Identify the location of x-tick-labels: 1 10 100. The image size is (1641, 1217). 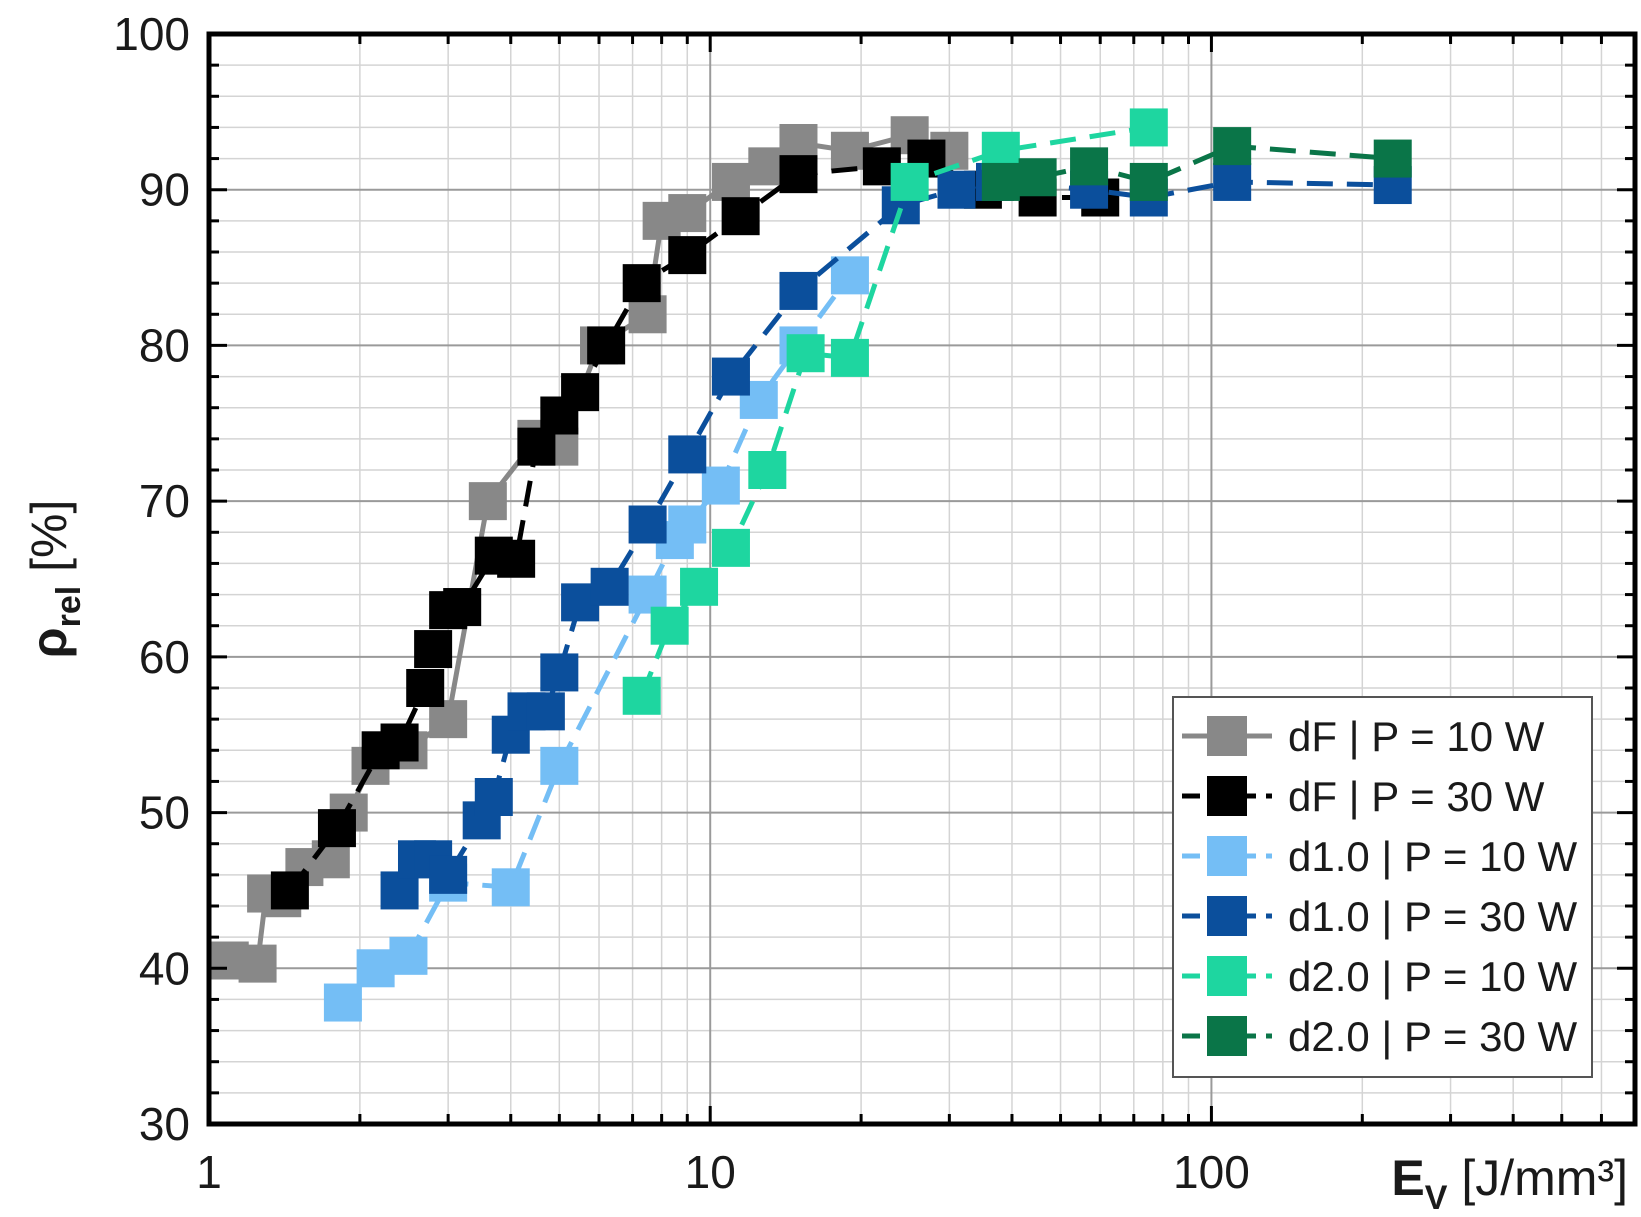
(723, 1172).